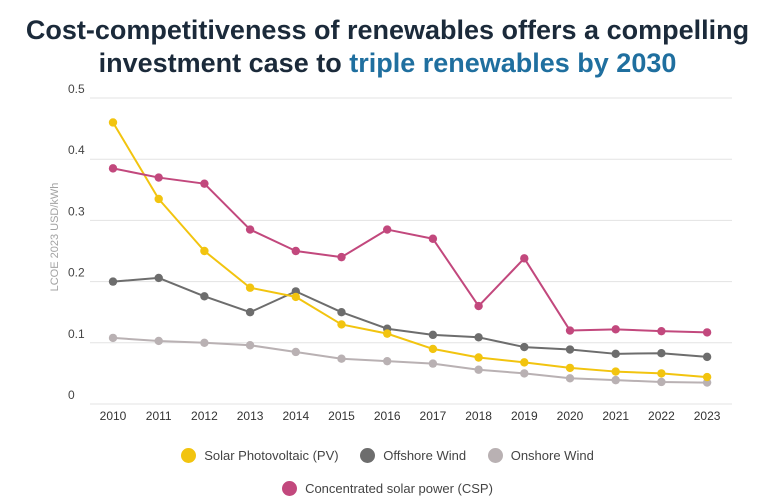  I want to click on series-line-onshore, so click(410, 360).